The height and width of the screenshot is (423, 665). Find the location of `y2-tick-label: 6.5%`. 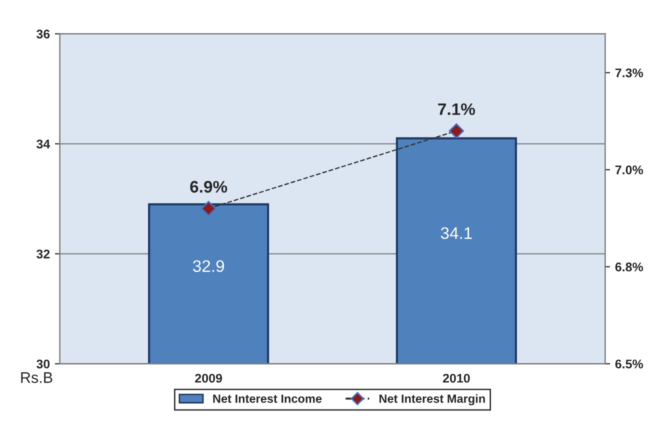

y2-tick-label: 6.5% is located at coordinates (629, 364).